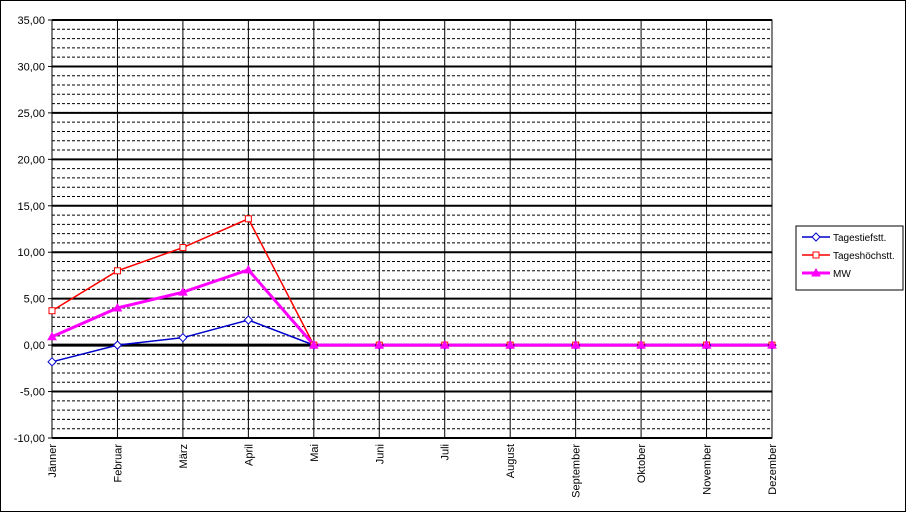 The image size is (907, 513). I want to click on legend-label: Tagestiefstt., so click(859, 238).